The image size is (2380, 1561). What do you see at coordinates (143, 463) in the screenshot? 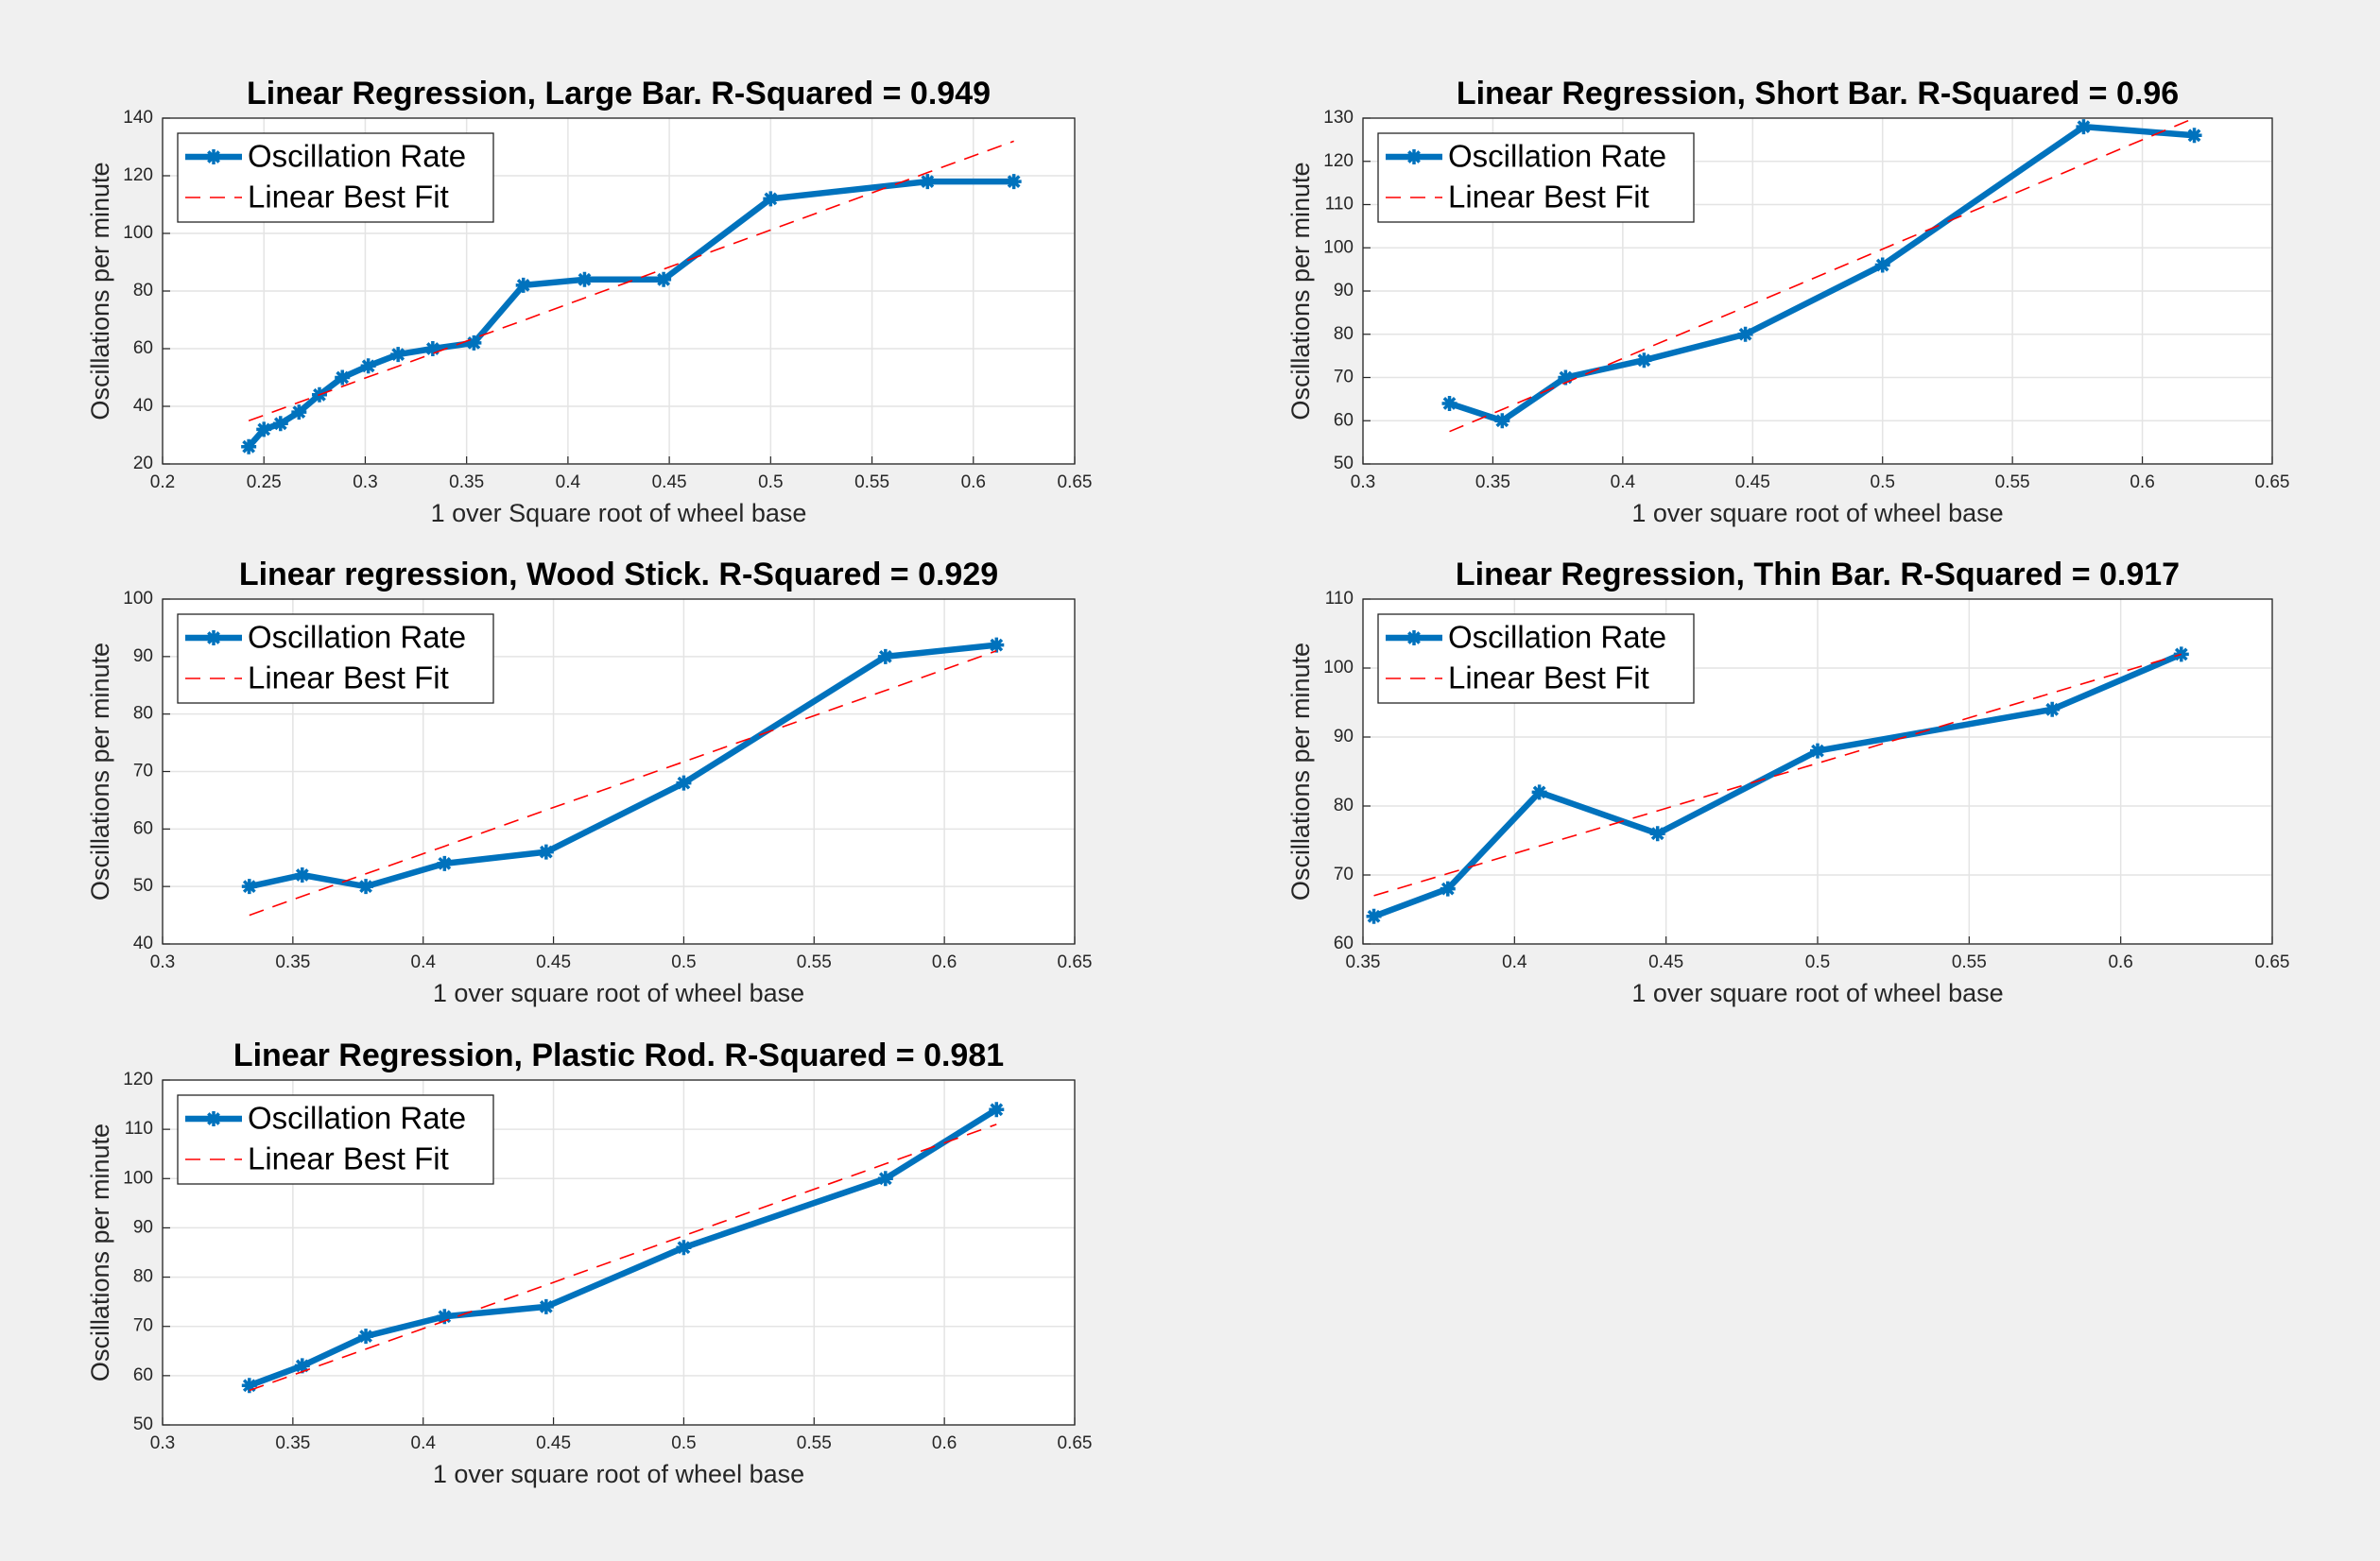
I see `y-tick-label: 20` at bounding box center [143, 463].